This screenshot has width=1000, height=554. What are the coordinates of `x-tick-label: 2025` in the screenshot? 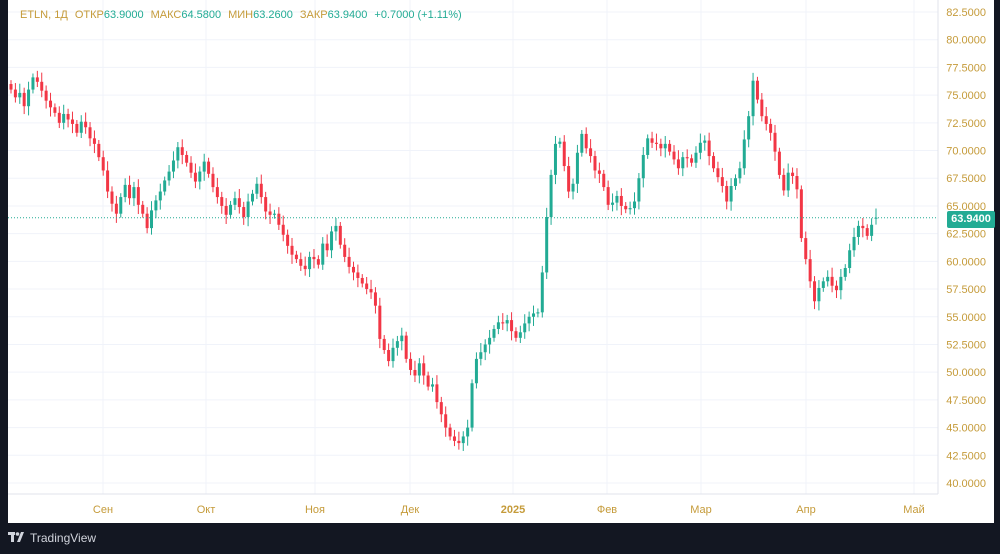 It's located at (513, 510).